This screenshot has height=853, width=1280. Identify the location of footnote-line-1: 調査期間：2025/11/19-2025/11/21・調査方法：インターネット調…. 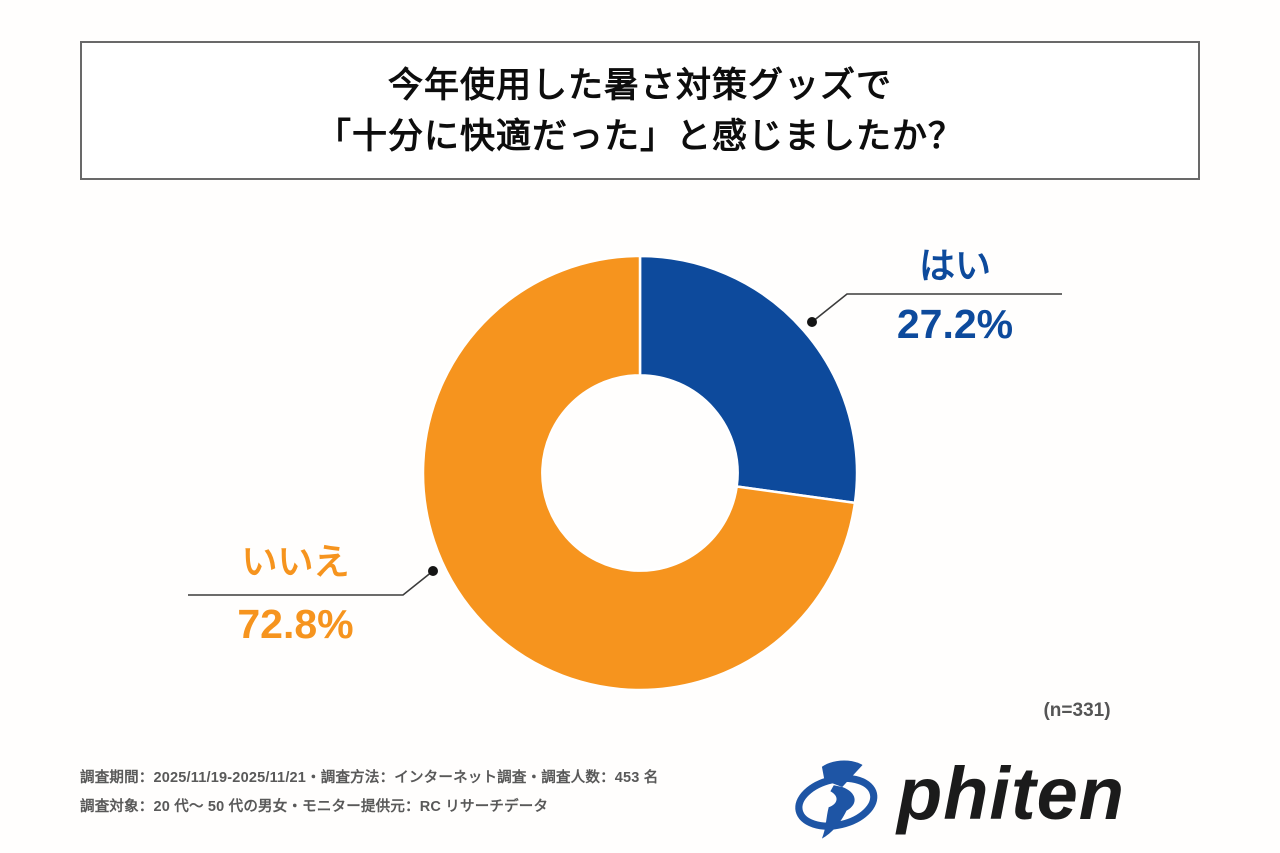
(369, 778).